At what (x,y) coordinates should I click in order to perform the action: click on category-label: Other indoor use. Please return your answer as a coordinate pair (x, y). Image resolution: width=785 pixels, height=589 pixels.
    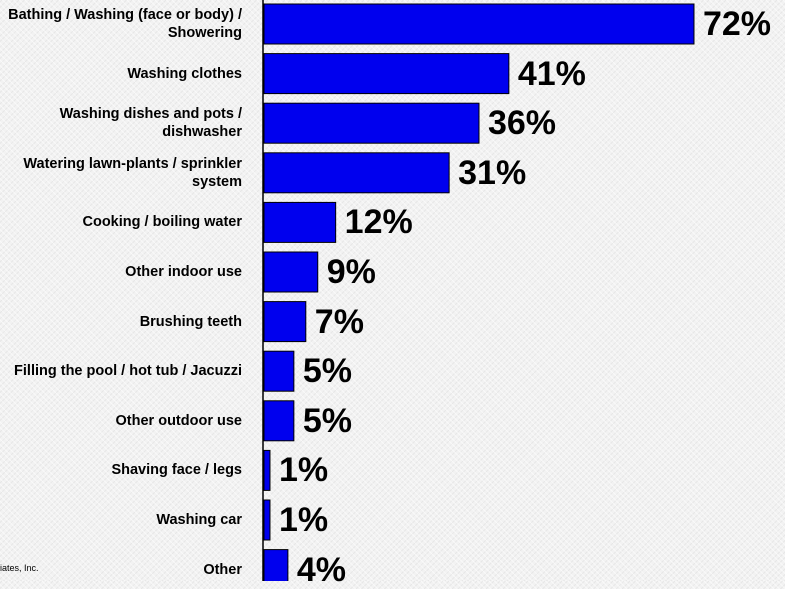
    Looking at the image, I should click on (183, 272).